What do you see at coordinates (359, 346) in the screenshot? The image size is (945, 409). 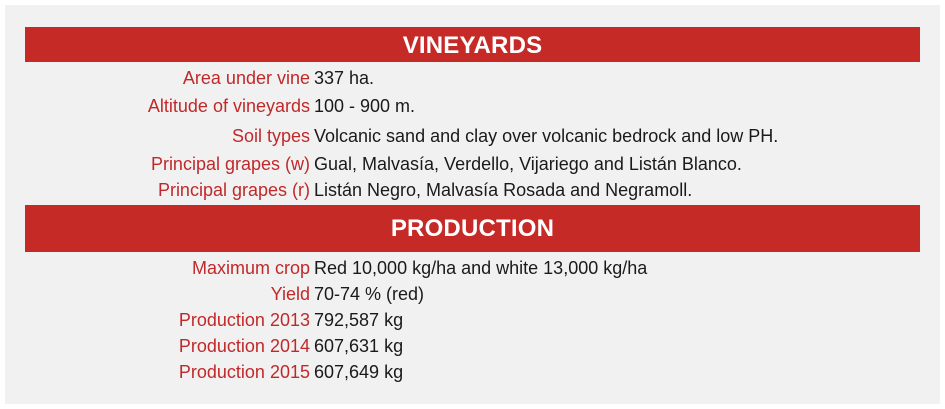 I see `row-value: 607,631 kg` at bounding box center [359, 346].